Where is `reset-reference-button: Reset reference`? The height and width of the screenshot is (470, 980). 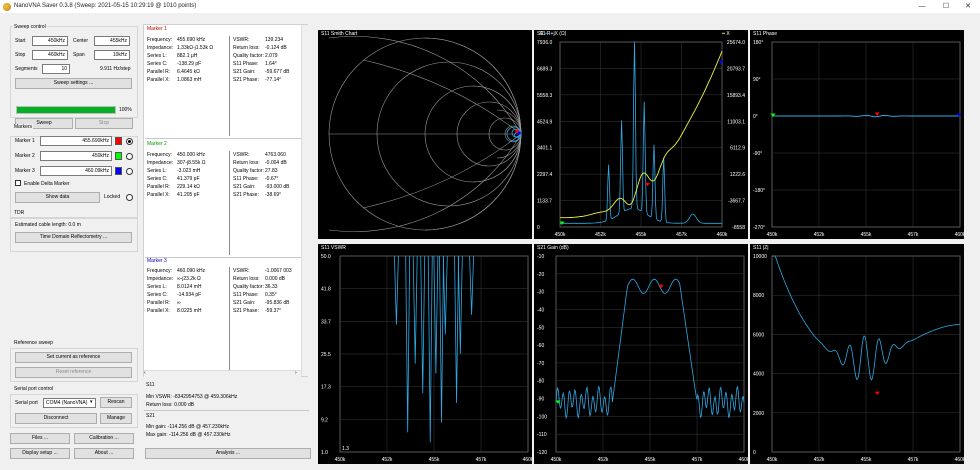
reset-reference-button: Reset reference is located at coordinates (73, 372).